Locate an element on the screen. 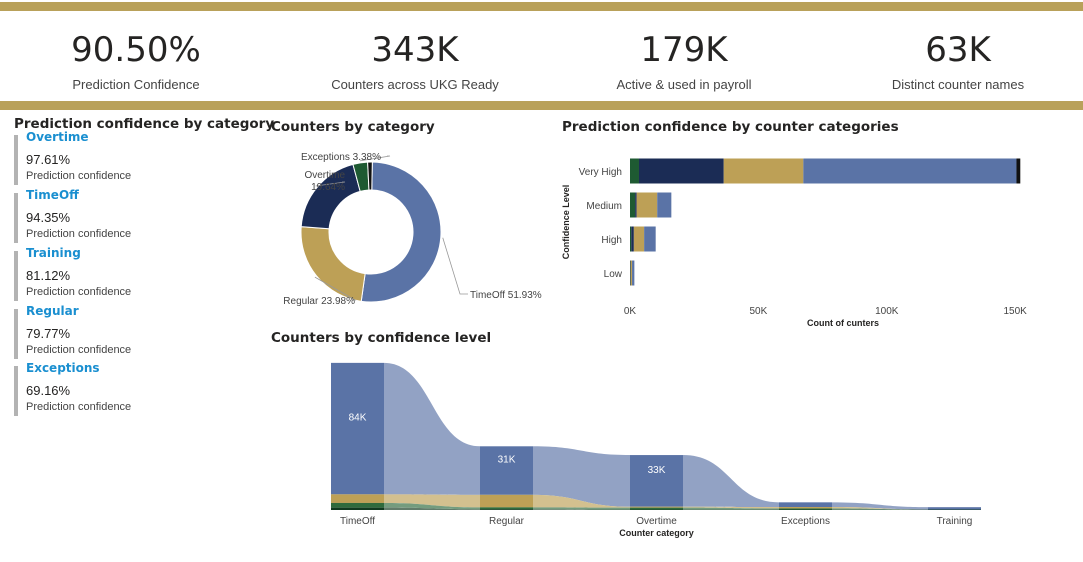 The height and width of the screenshot is (562, 1083). bar-x-axis-title: Count of cunters is located at coordinates (843, 323).